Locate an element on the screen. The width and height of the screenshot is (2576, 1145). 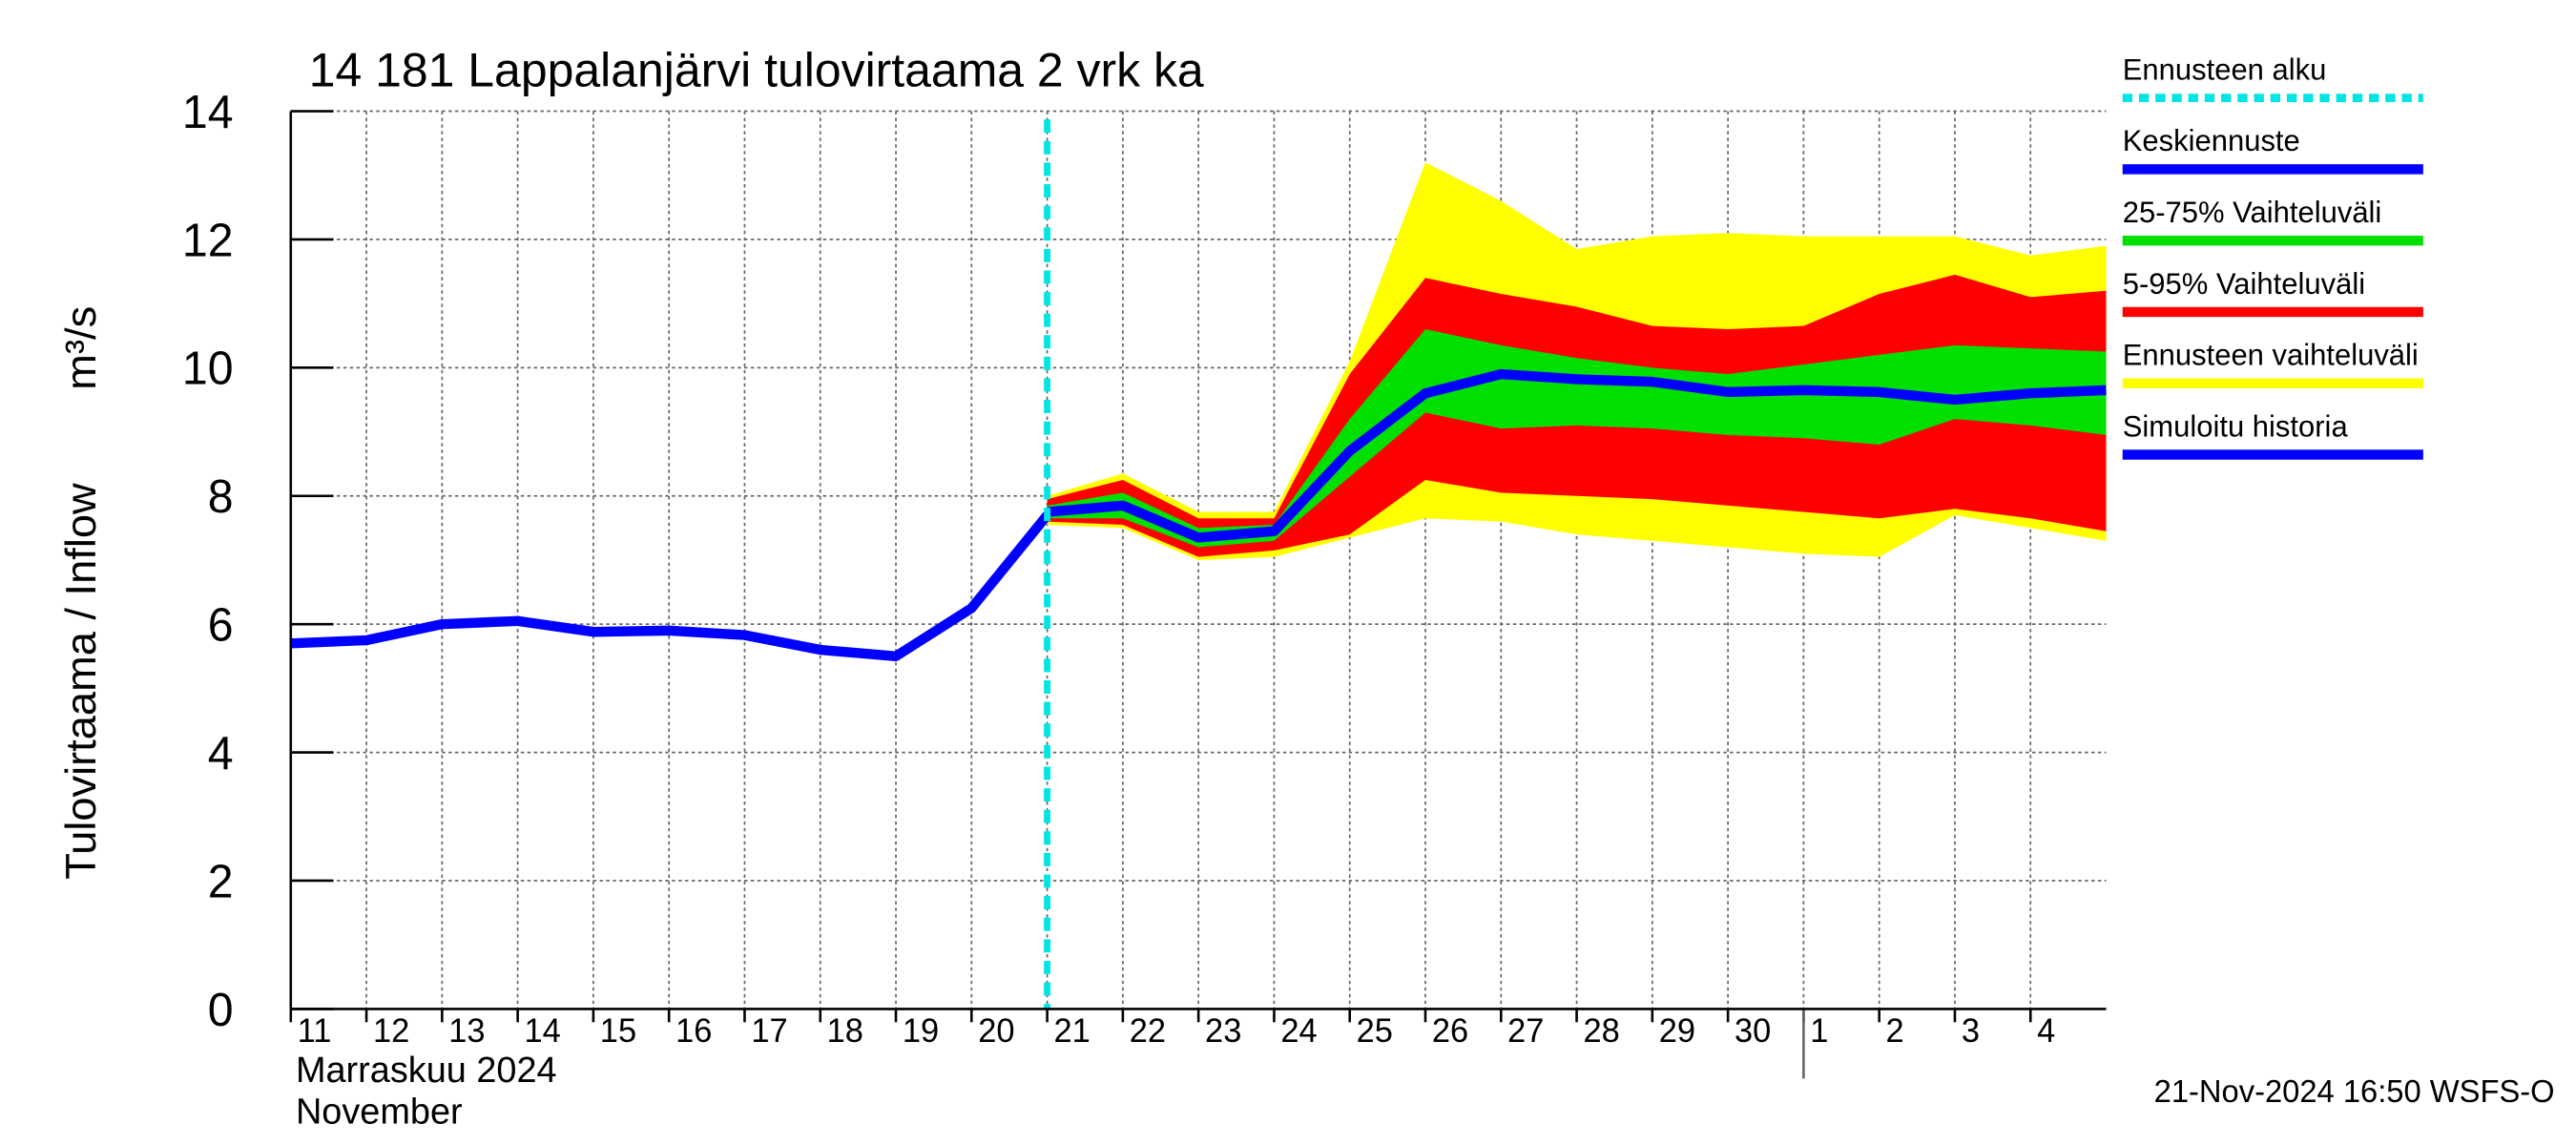
x-tick-label: 29 is located at coordinates (1677, 1031).